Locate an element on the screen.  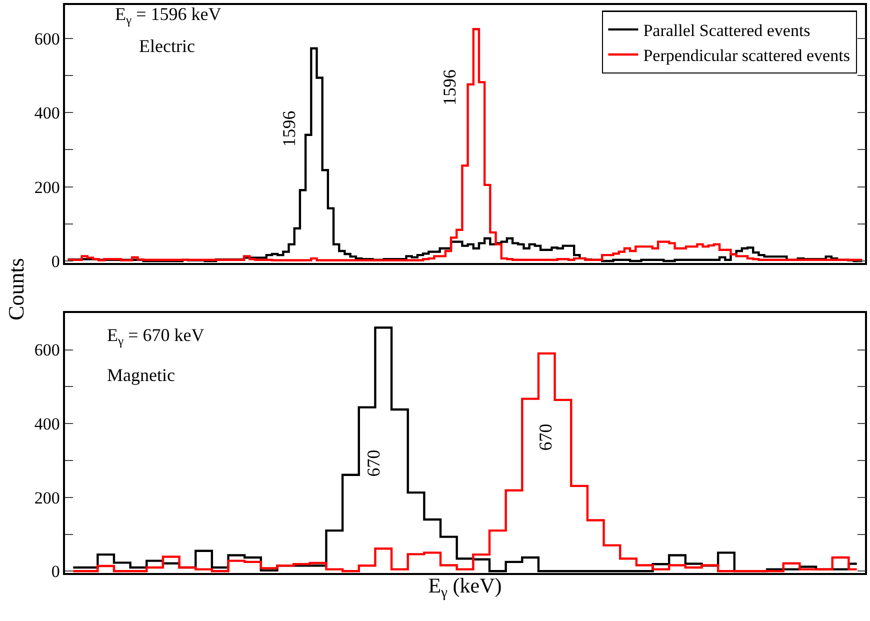
annotation: Electric is located at coordinates (167, 46).